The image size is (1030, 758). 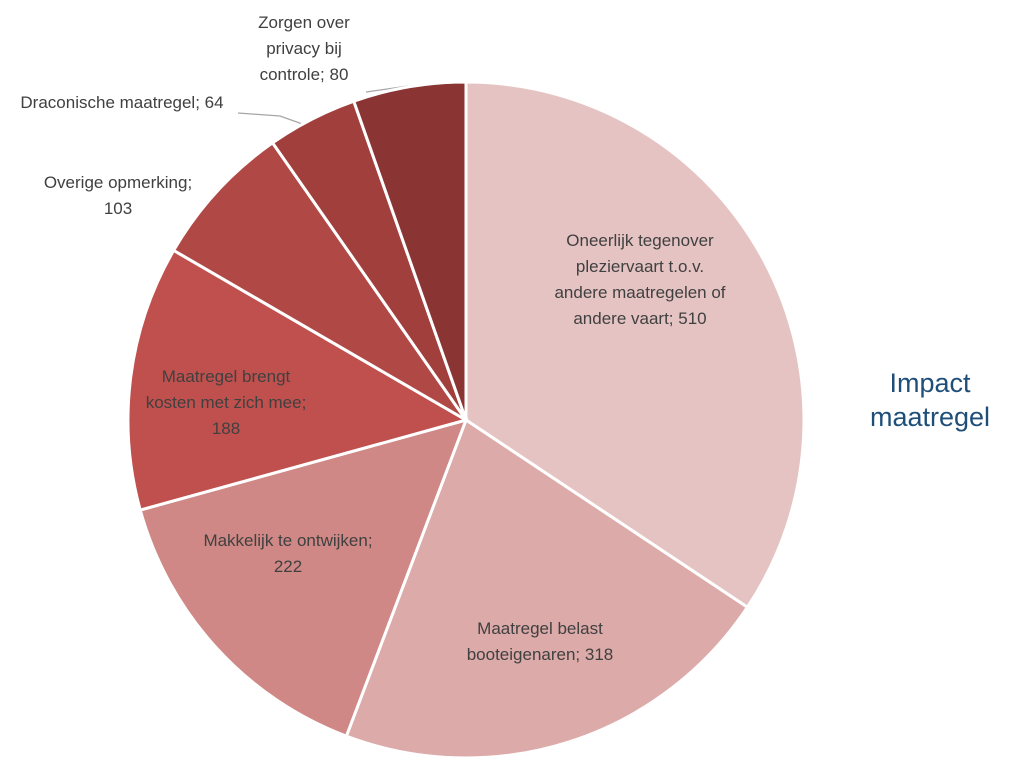 What do you see at coordinates (534, 641) in the screenshot?
I see `slice-category: Maatregel belast booteigenaren;` at bounding box center [534, 641].